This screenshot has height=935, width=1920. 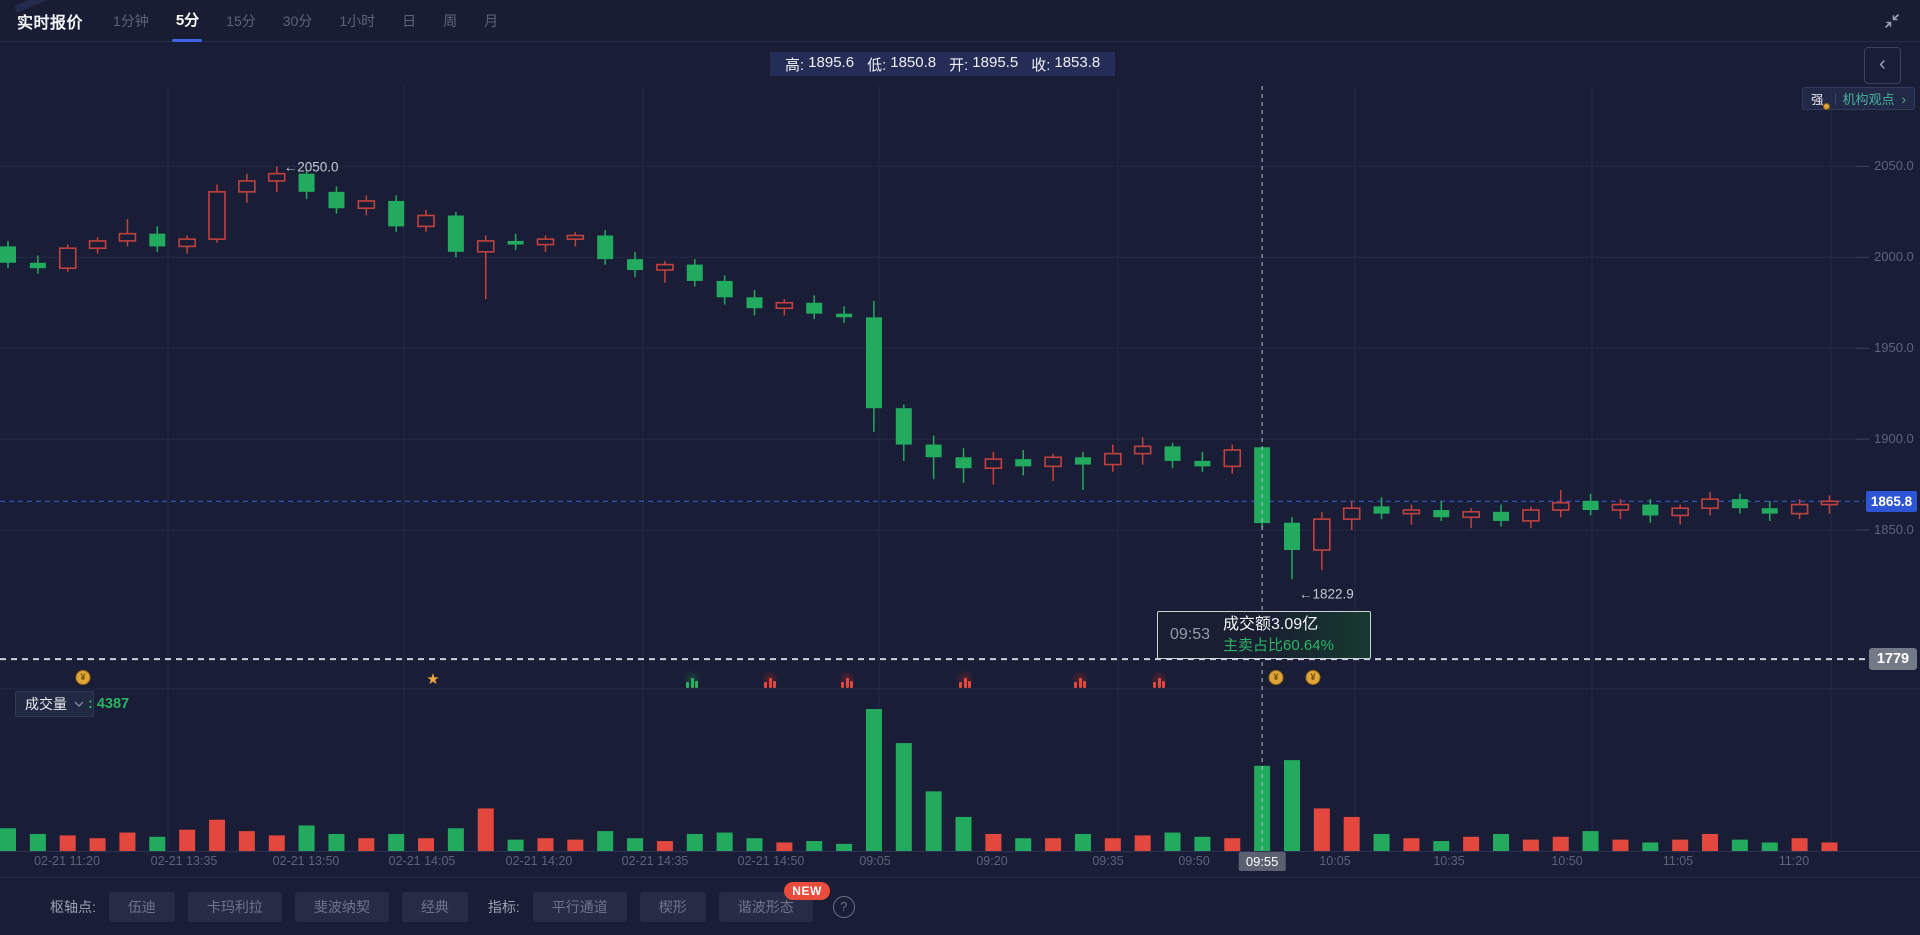 What do you see at coordinates (433, 679) in the screenshot?
I see `star-icon: ★` at bounding box center [433, 679].